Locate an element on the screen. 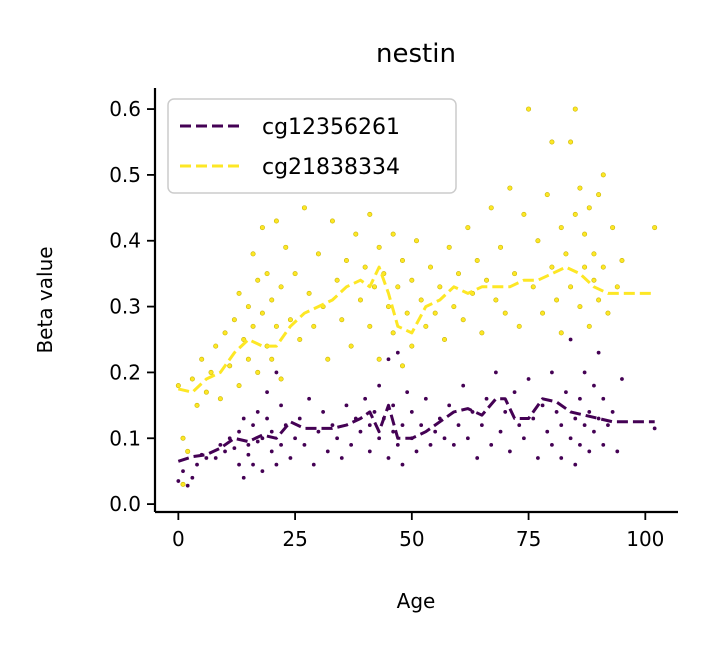  x-axis-label: Age is located at coordinates (416, 601).